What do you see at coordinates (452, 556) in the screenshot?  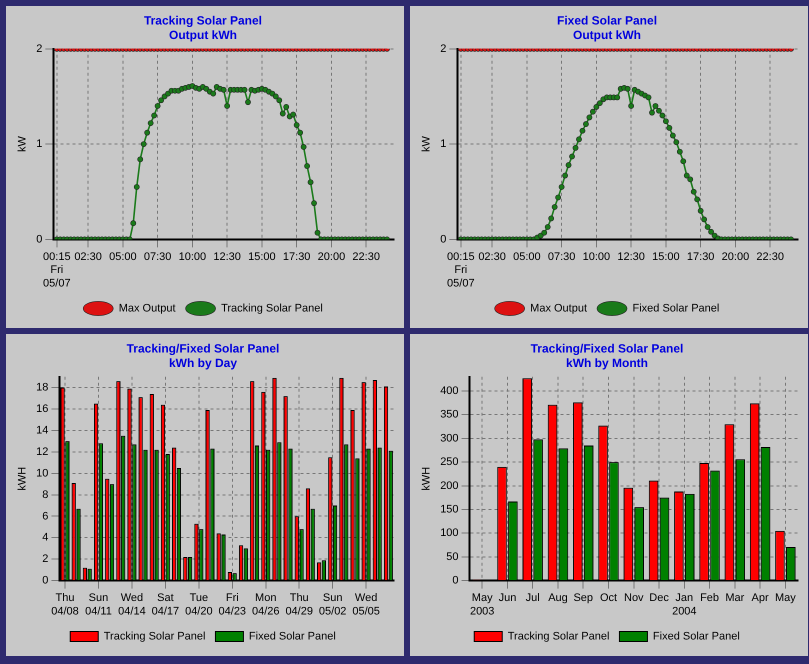 I see `y-tick-label: 50` at bounding box center [452, 556].